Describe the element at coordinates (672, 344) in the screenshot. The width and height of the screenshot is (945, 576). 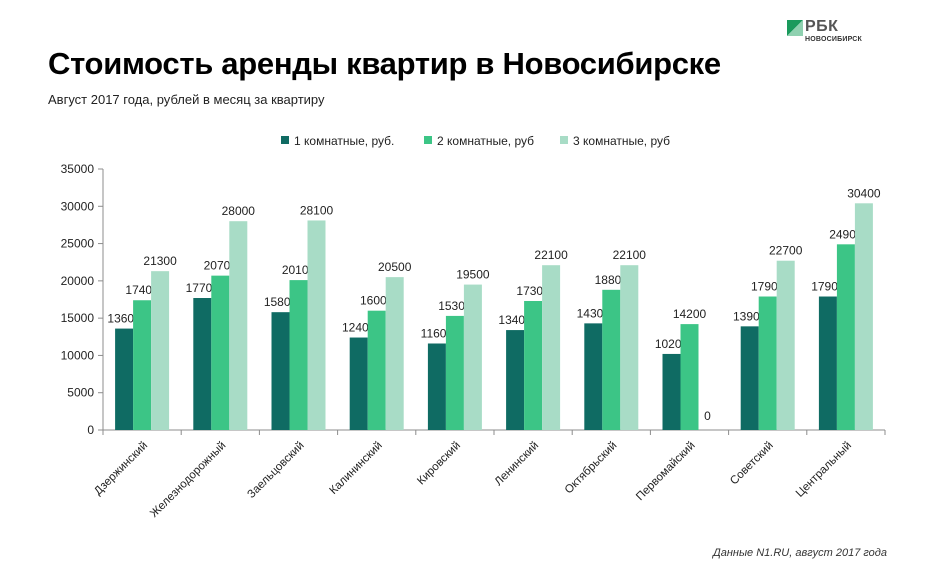
I see `data-label: 10200` at that location.